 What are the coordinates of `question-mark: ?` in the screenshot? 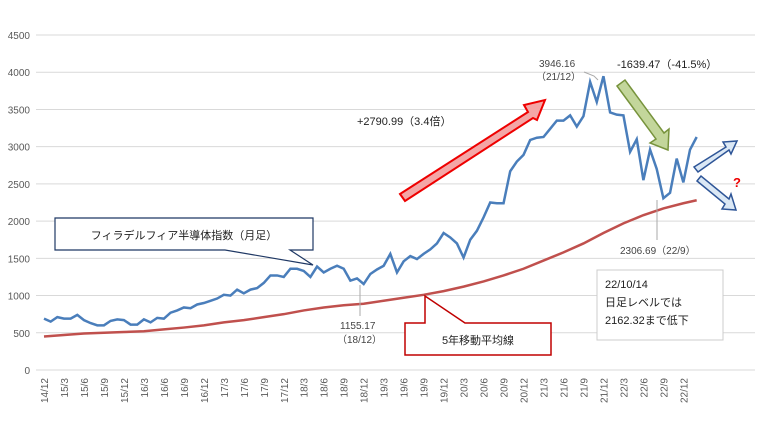 It's located at (737, 182).